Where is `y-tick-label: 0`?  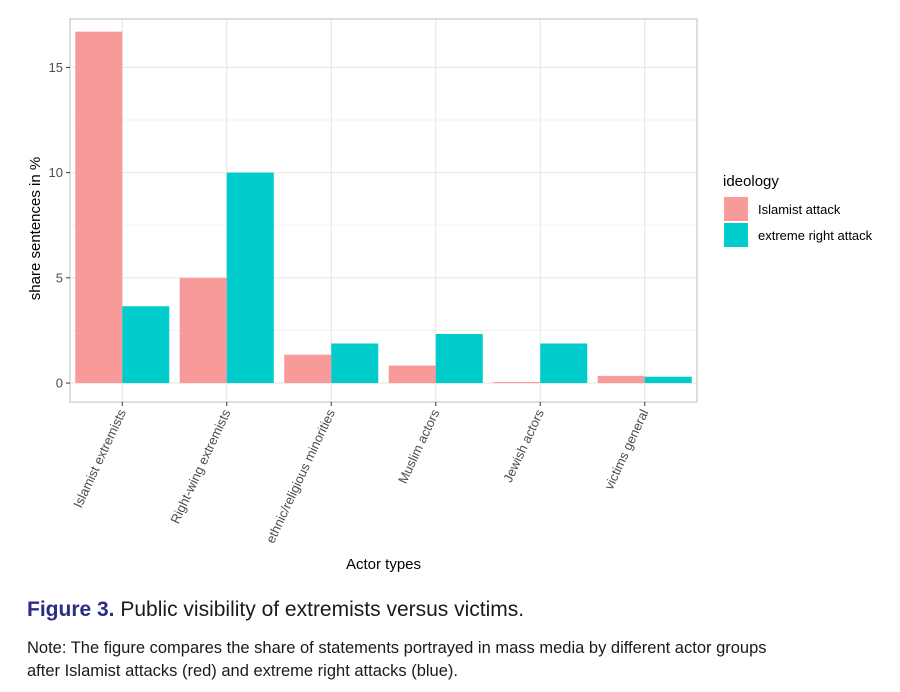
y-tick-label: 0 is located at coordinates (59, 383).